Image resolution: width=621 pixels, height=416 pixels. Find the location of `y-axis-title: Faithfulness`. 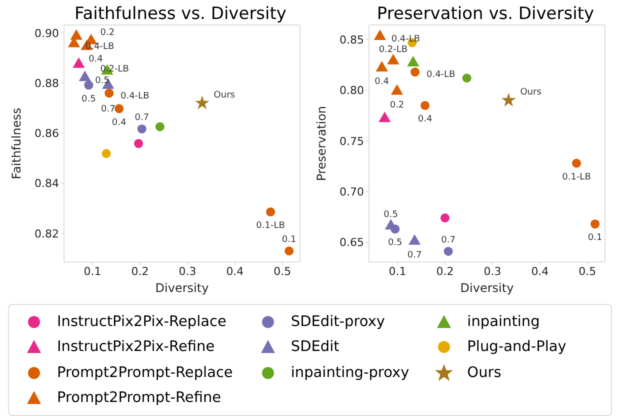

y-axis-title: Faithfulness is located at coordinates (16, 144).